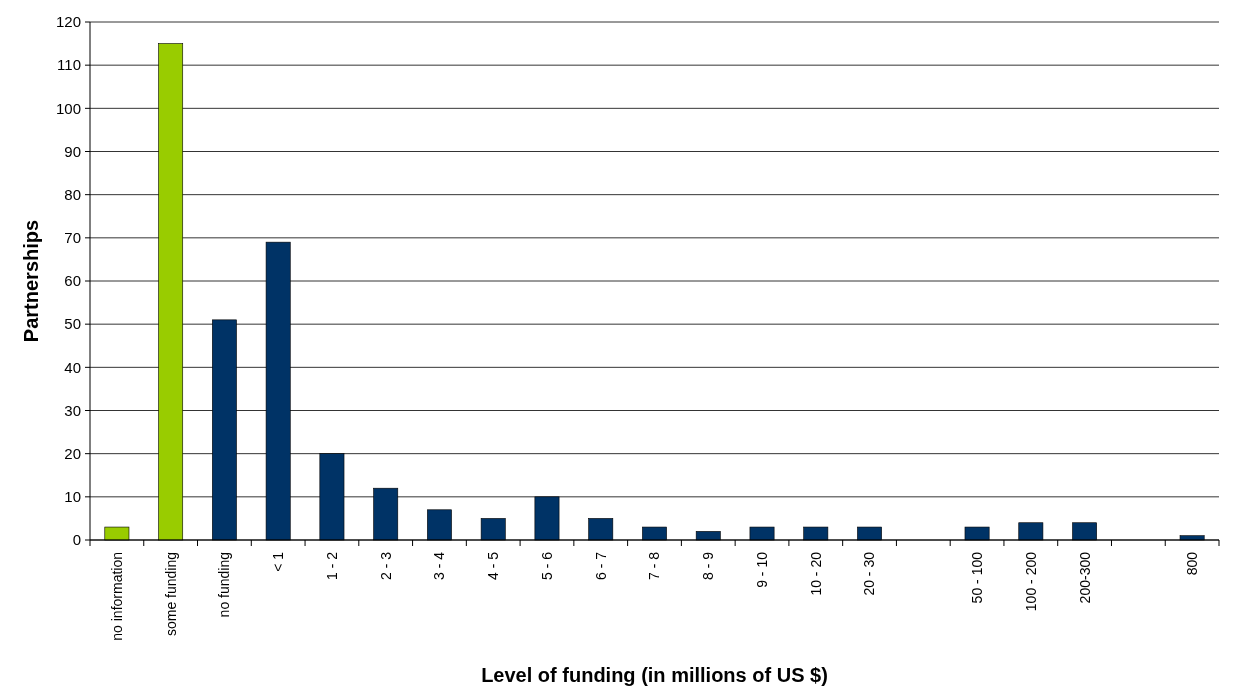  What do you see at coordinates (76, 540) in the screenshot?
I see `y-tick-label: 0` at bounding box center [76, 540].